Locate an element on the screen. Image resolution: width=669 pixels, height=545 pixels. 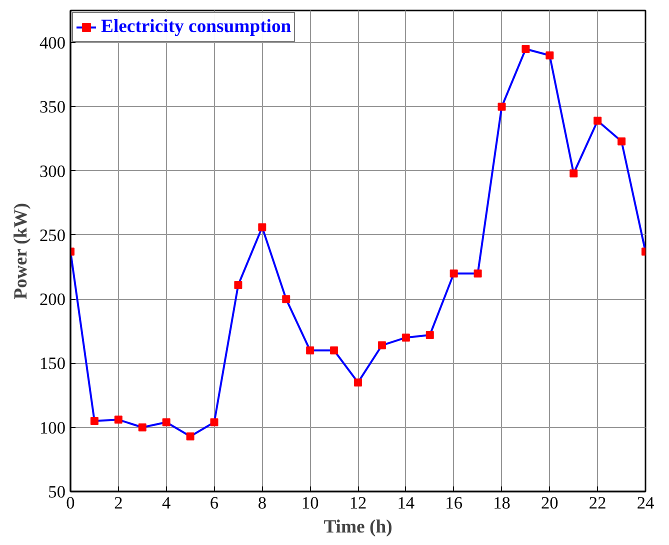
x-tick-label: 18 is located at coordinates (501, 503).